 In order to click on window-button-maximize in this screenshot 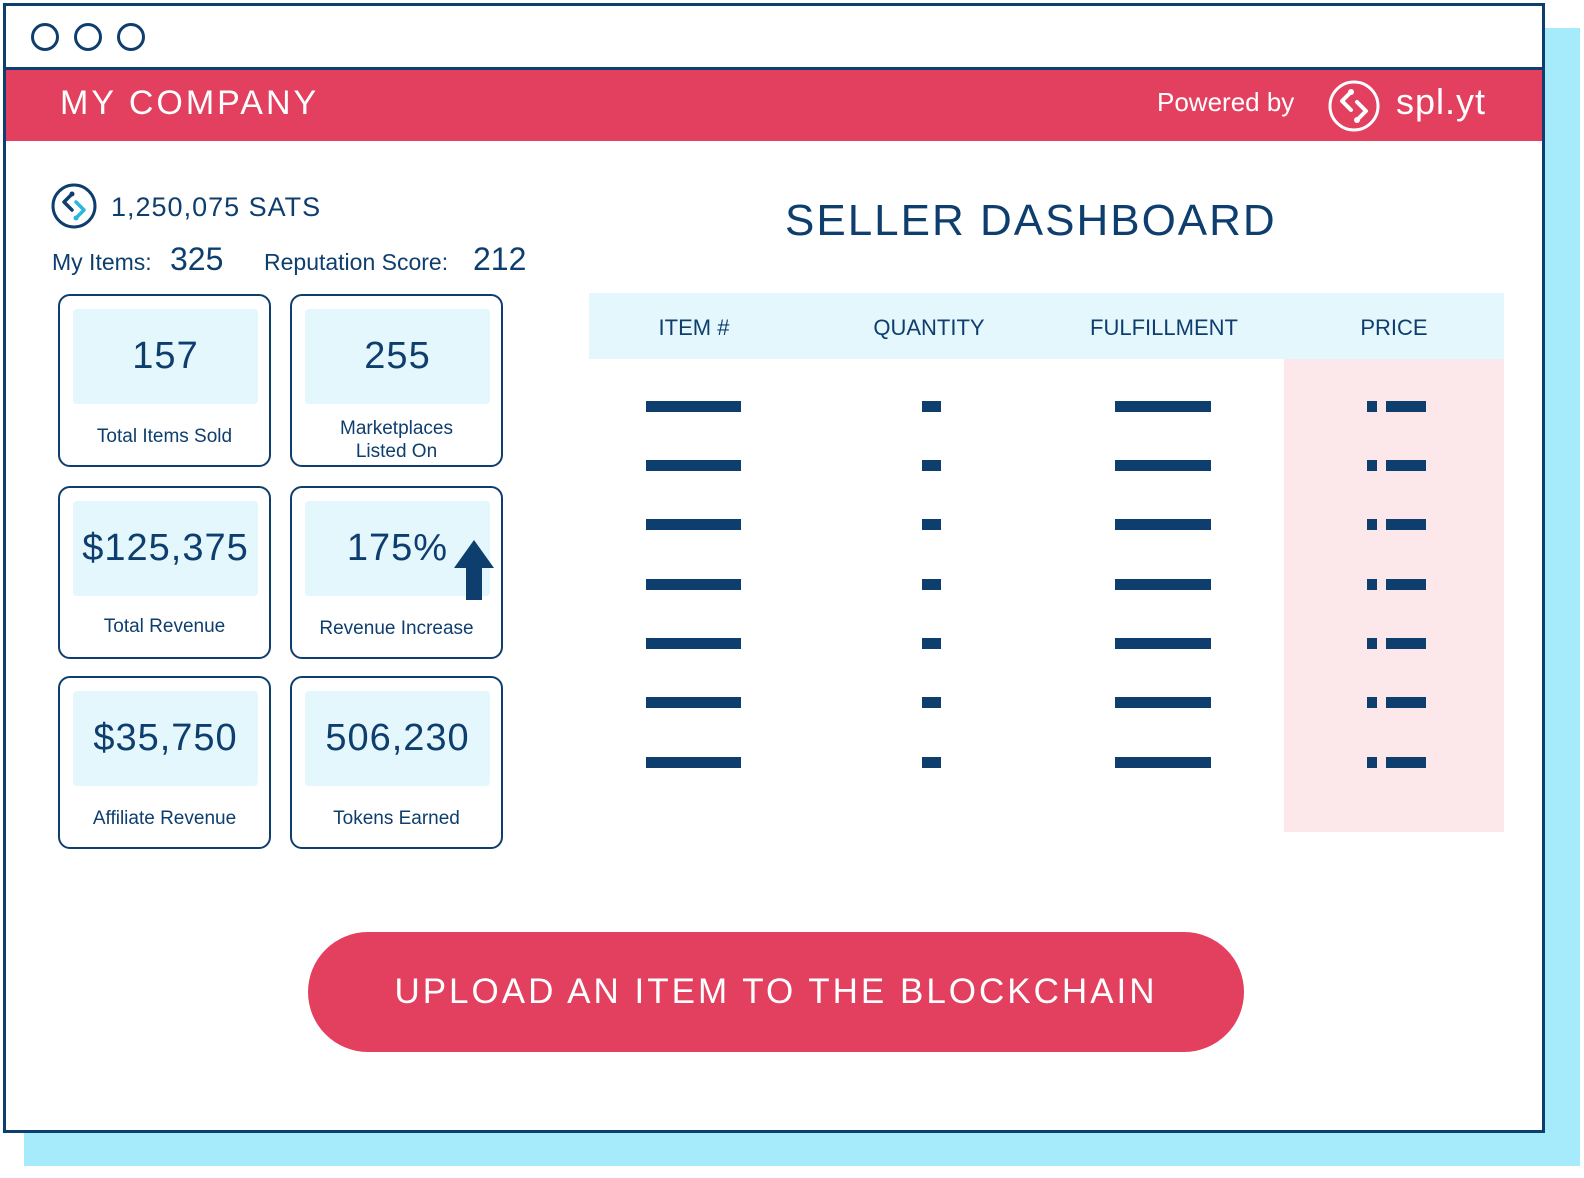, I will do `click(131, 37)`.